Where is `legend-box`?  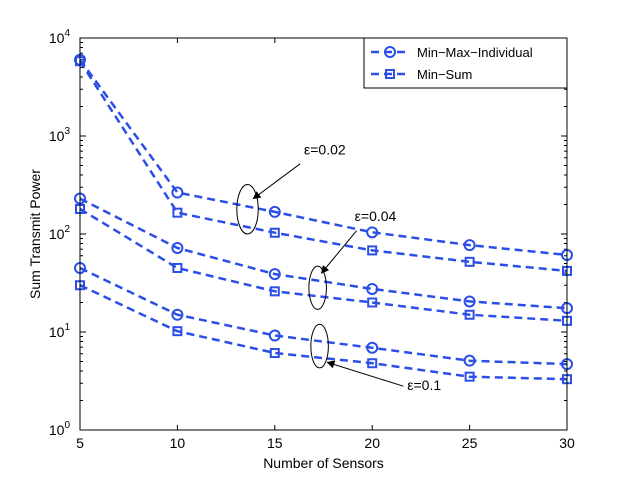 legend-box is located at coordinates (465, 63).